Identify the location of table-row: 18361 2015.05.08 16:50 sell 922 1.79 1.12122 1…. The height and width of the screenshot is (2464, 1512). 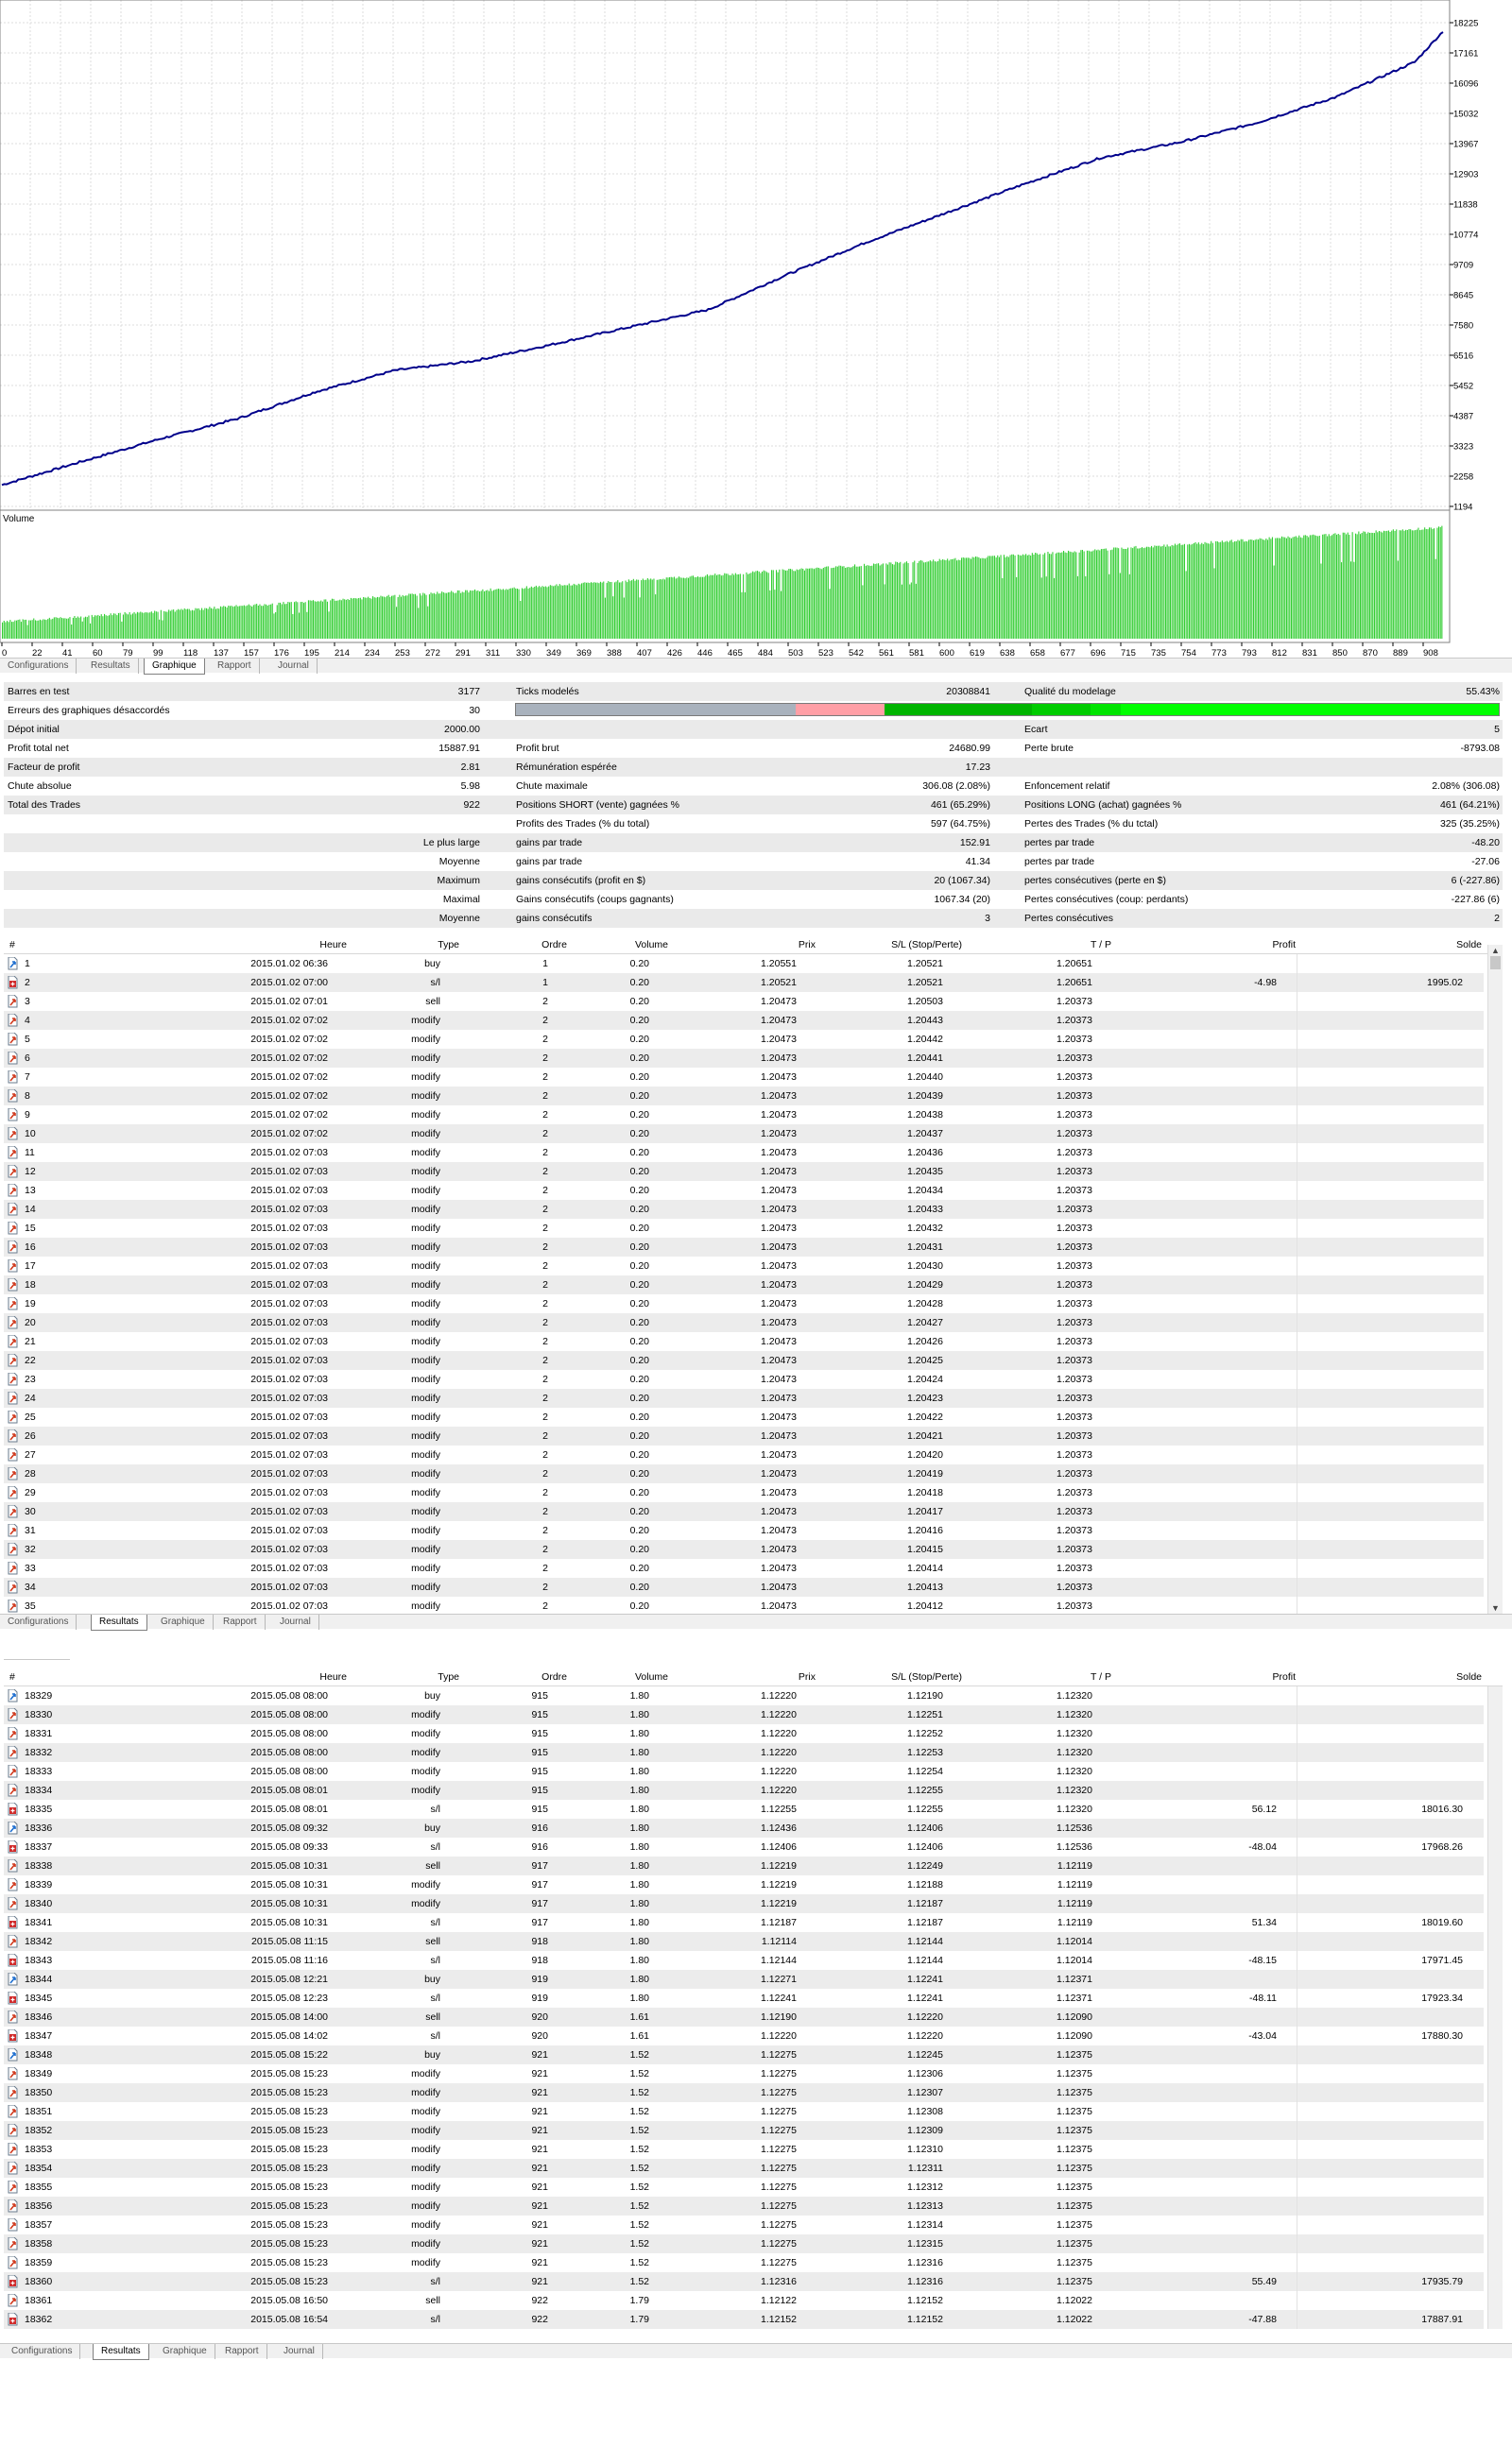
(744, 2300).